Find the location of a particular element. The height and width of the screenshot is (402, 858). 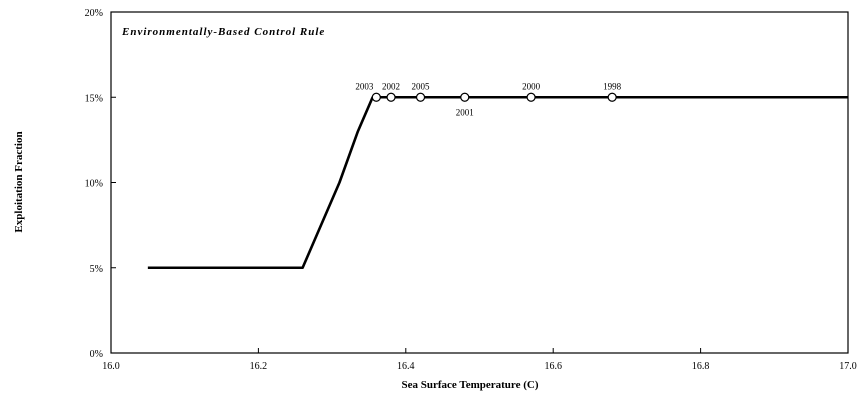

x-tick-label: 16.0 is located at coordinates (111, 366).